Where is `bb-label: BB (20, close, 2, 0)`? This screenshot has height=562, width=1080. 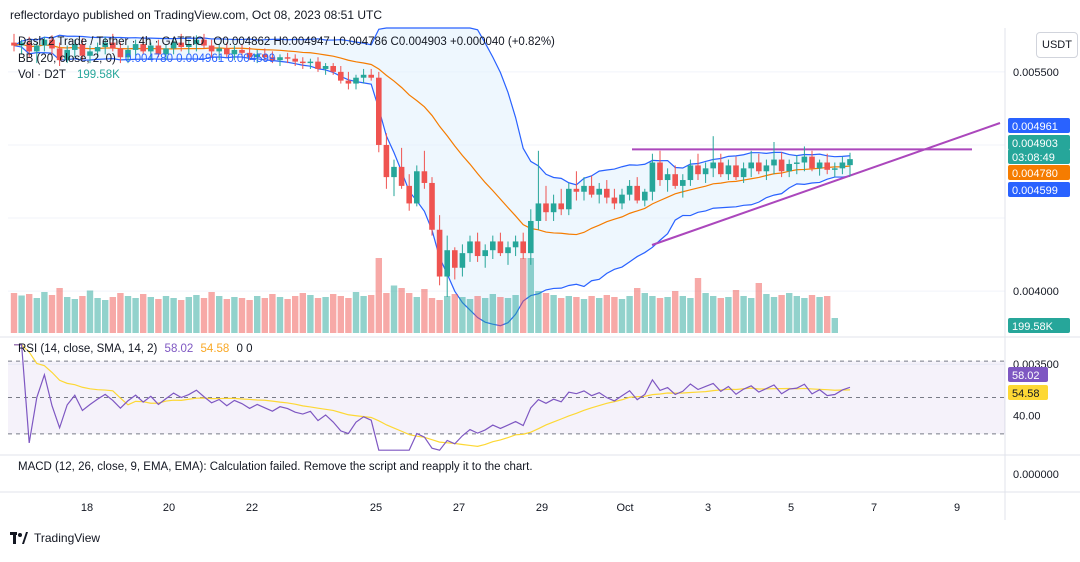
bb-label: BB (20, close, 2, 0) is located at coordinates (67, 59).